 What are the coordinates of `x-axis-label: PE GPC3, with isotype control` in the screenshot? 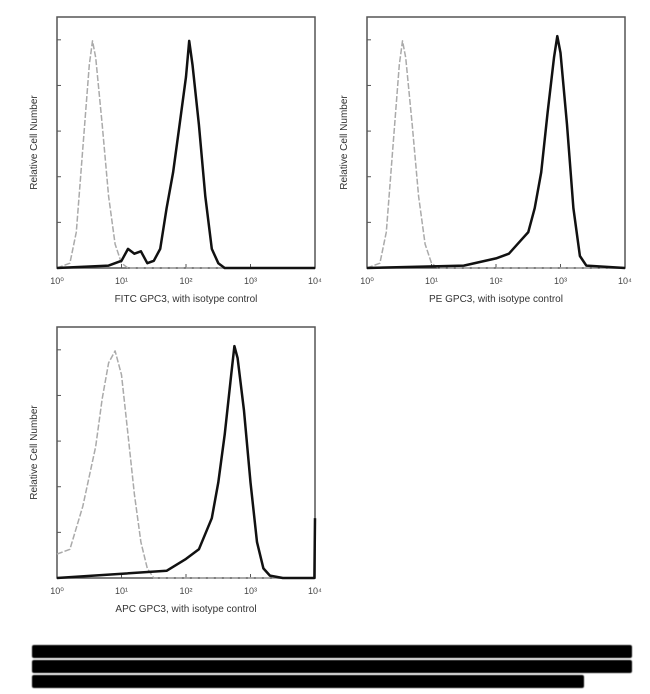 It's located at (496, 299).